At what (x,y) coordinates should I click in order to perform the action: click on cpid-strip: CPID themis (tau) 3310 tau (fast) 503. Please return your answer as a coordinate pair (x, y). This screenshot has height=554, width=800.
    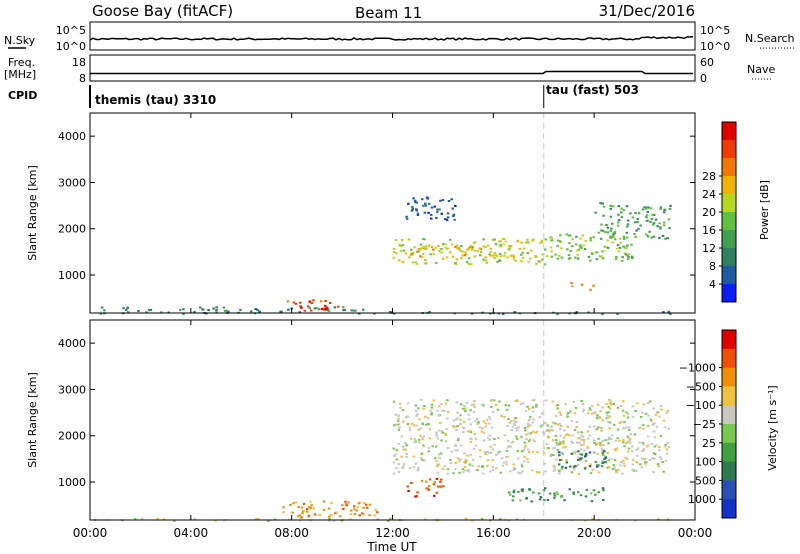
    Looking at the image, I should click on (323, 95).